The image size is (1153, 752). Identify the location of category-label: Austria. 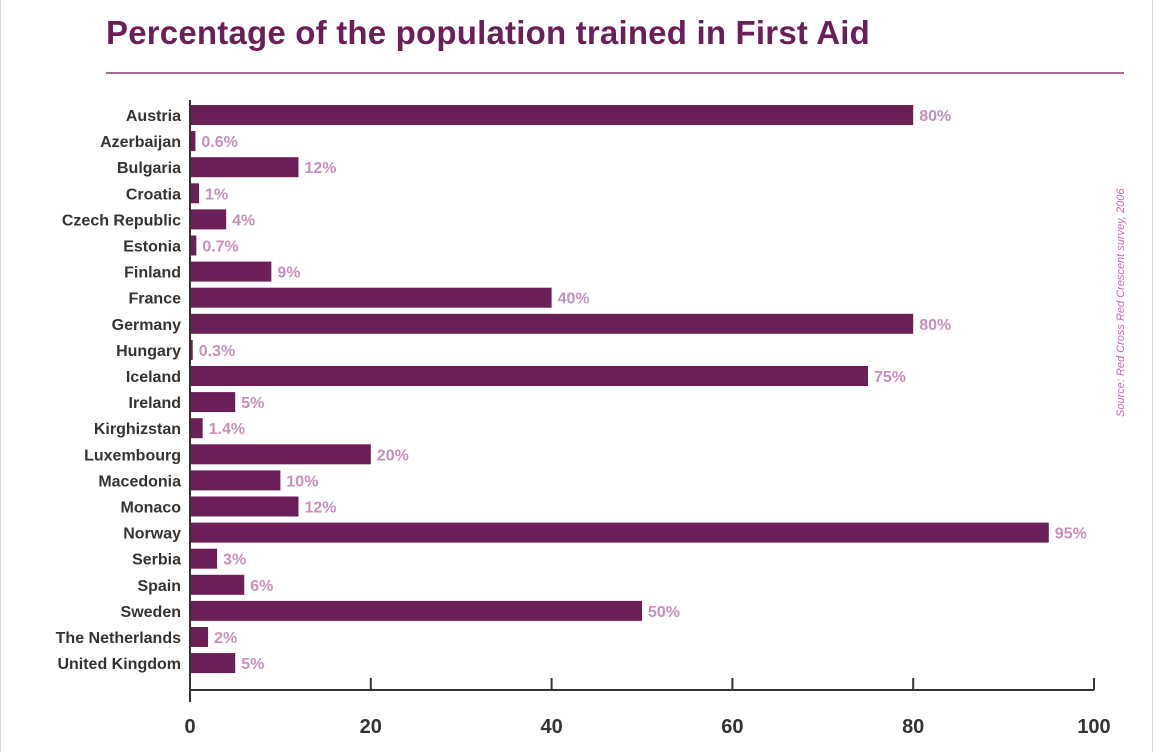
(153, 116).